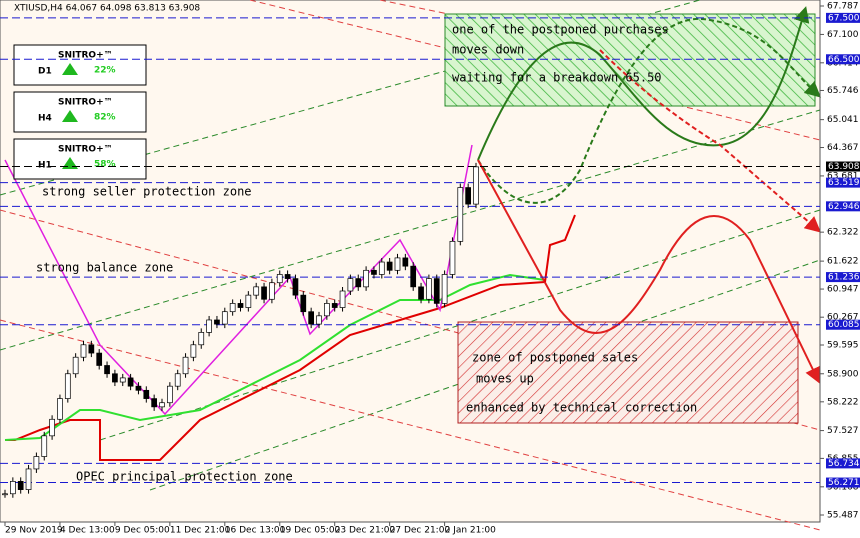 This screenshot has height=538, width=860. Describe the element at coordinates (710, 141) in the screenshot. I see `forecast-down-alt` at that location.